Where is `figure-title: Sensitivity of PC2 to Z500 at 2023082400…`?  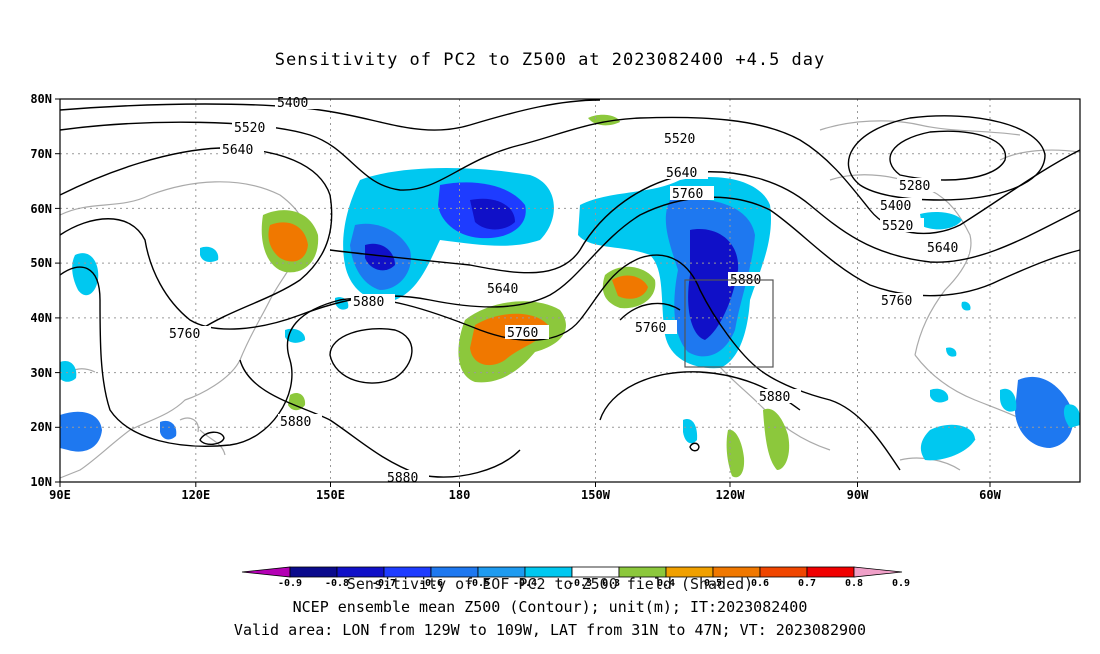 figure-title: Sensitivity of PC2 to Z500 at 2023082400… is located at coordinates (550, 60).